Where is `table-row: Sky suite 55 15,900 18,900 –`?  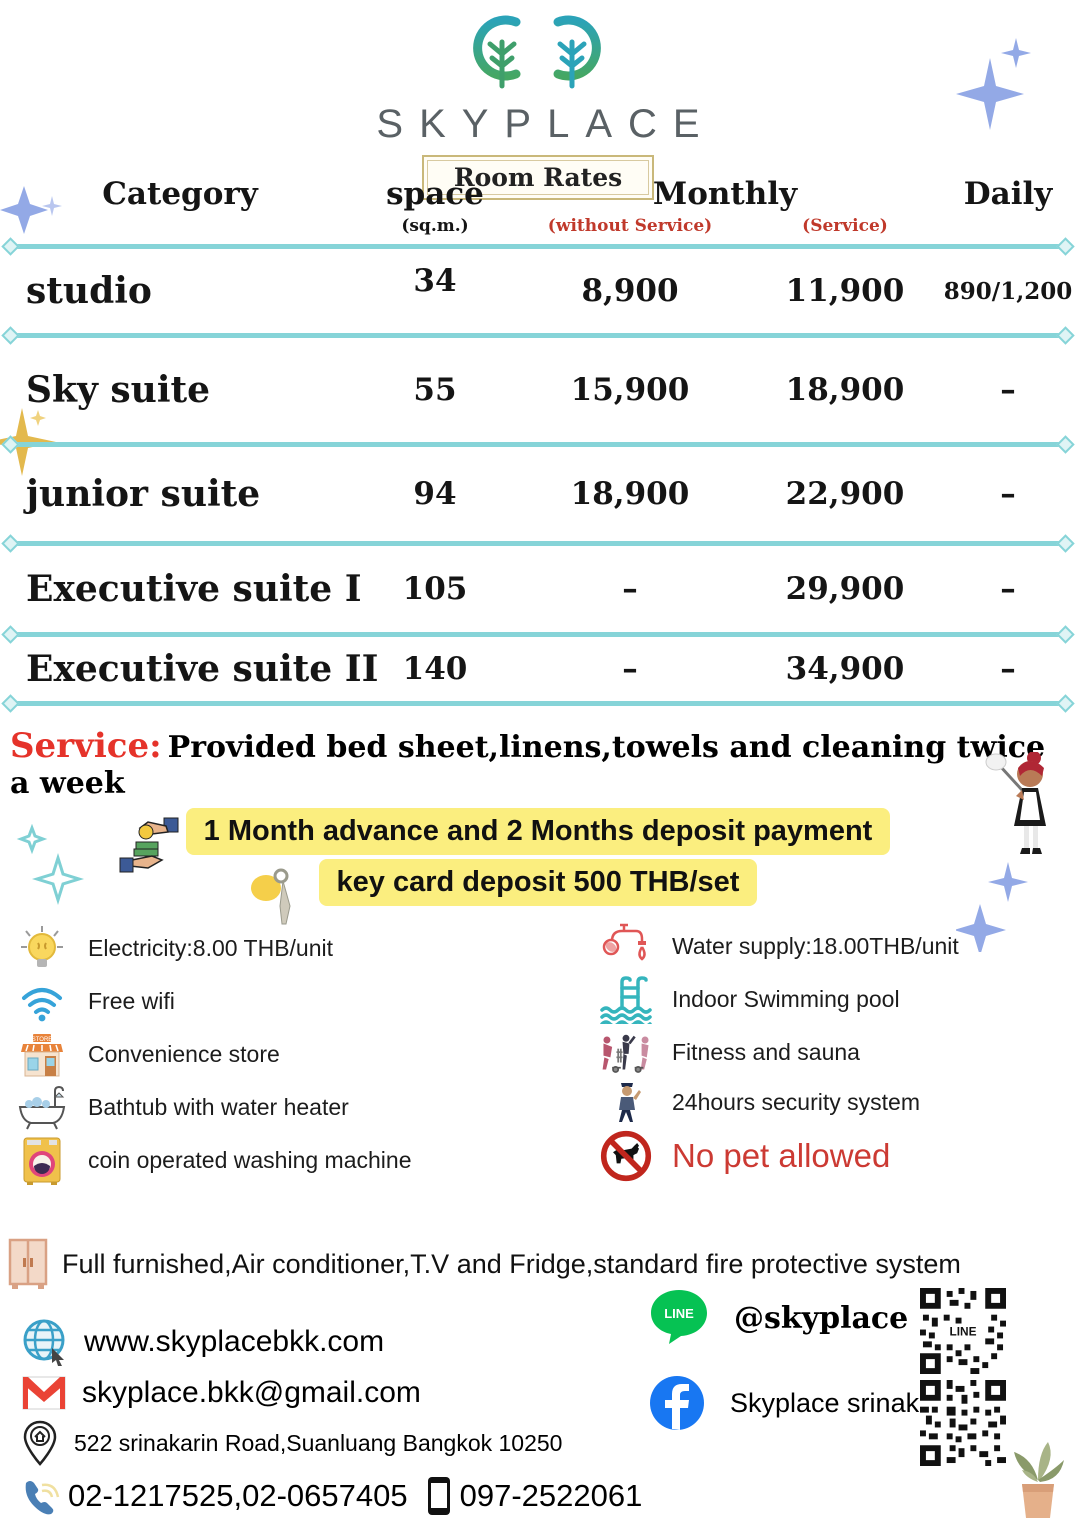
table-row: Sky suite 55 15,900 18,900 – is located at coordinates (538, 390).